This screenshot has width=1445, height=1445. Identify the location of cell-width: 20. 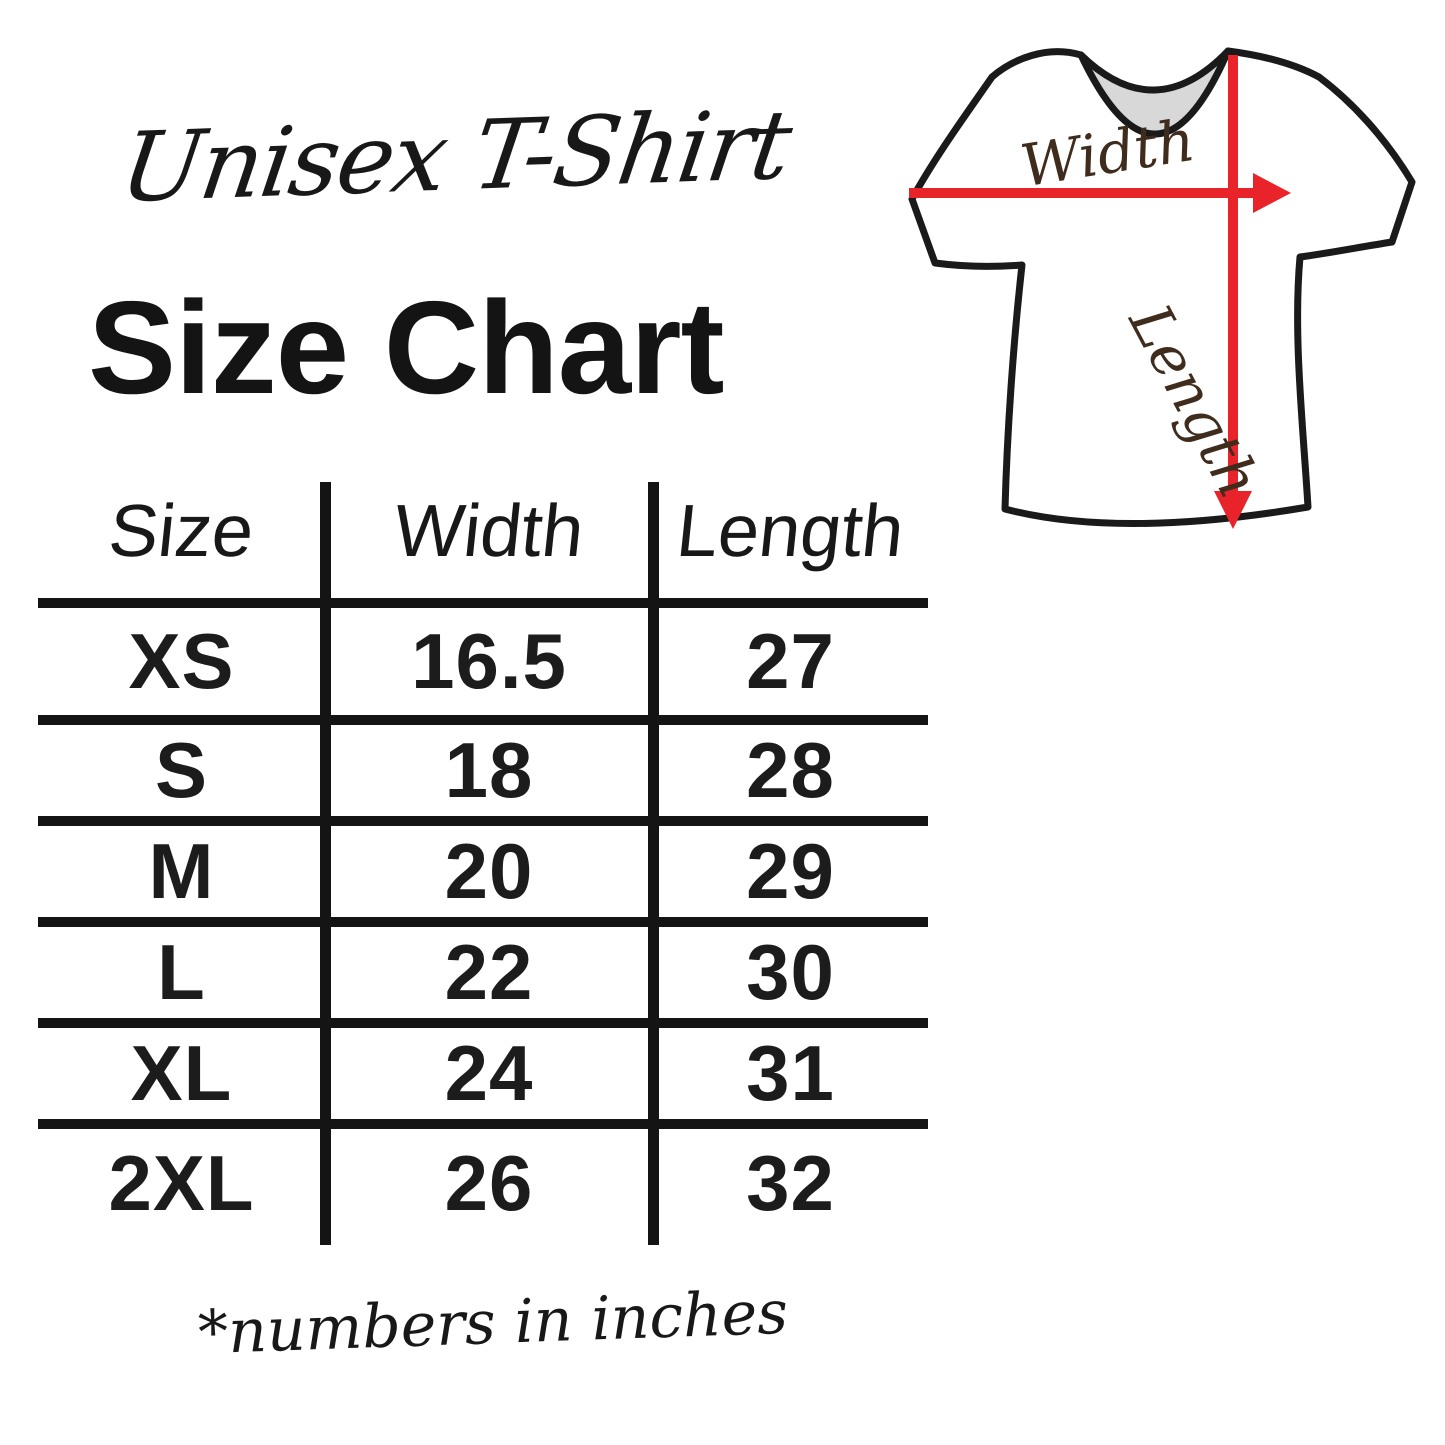
(489, 870).